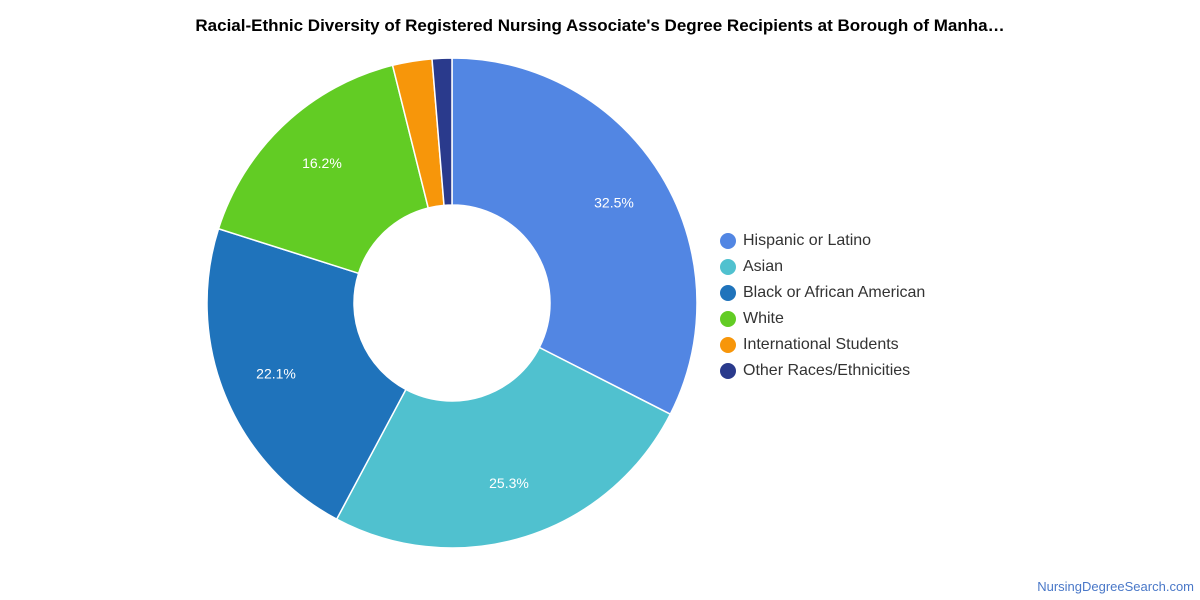 The image size is (1200, 600). Describe the element at coordinates (822, 267) in the screenshot. I see `legend-item-asian: Asian` at that location.